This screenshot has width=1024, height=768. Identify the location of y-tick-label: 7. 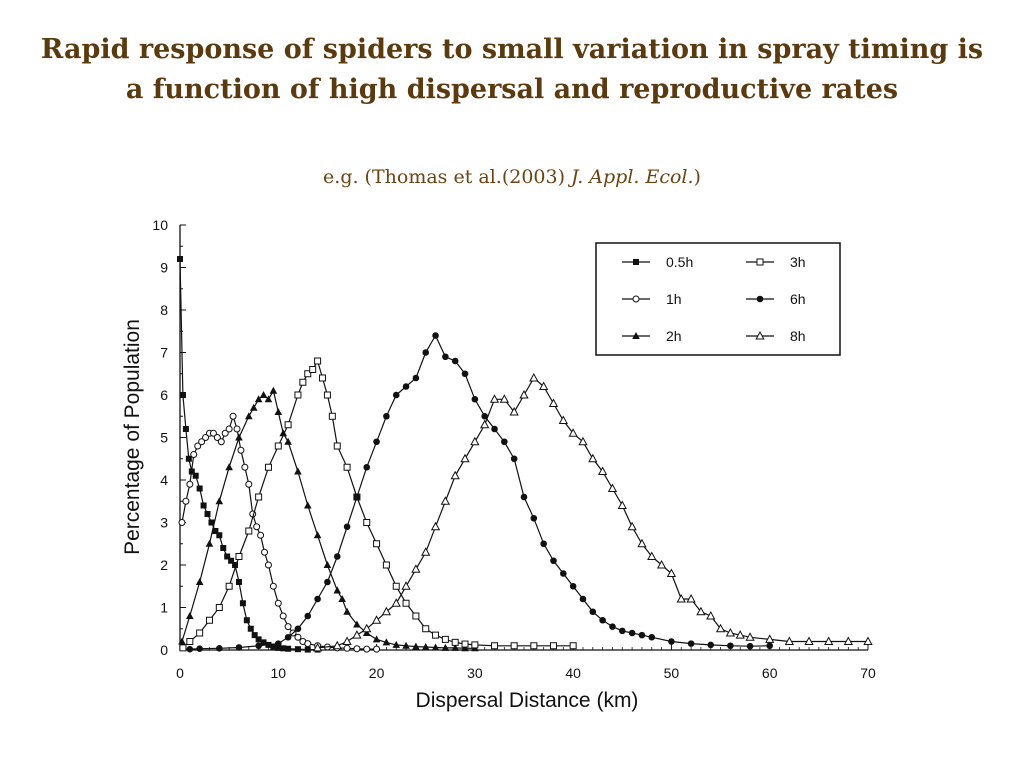
(164, 353).